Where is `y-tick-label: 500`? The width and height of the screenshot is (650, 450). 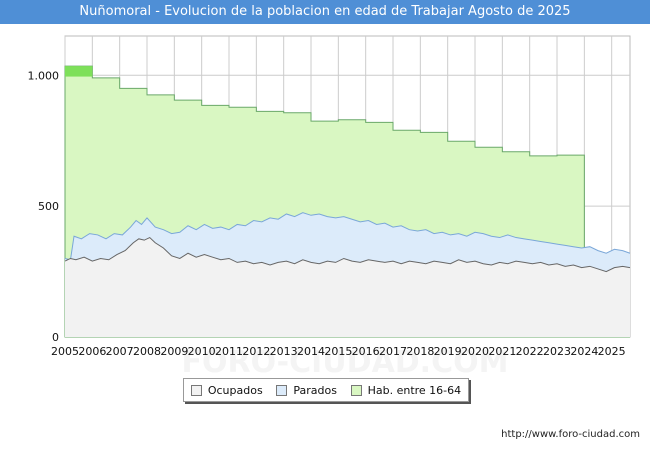 y-tick-label: 500 is located at coordinates (48, 206).